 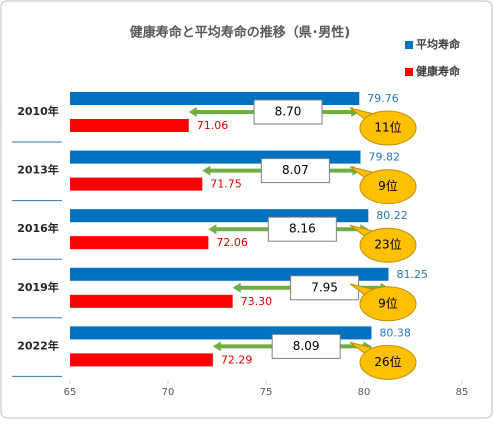 I want to click on y-tick-label: 2019年, so click(x=38, y=287).